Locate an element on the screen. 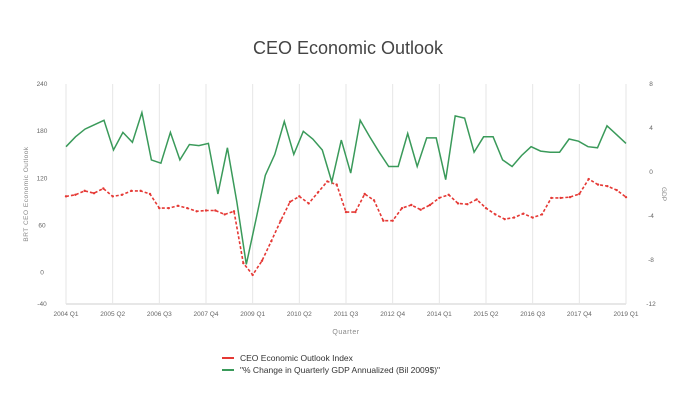 The image size is (696, 413). y2-tick-label: 8 is located at coordinates (651, 84).